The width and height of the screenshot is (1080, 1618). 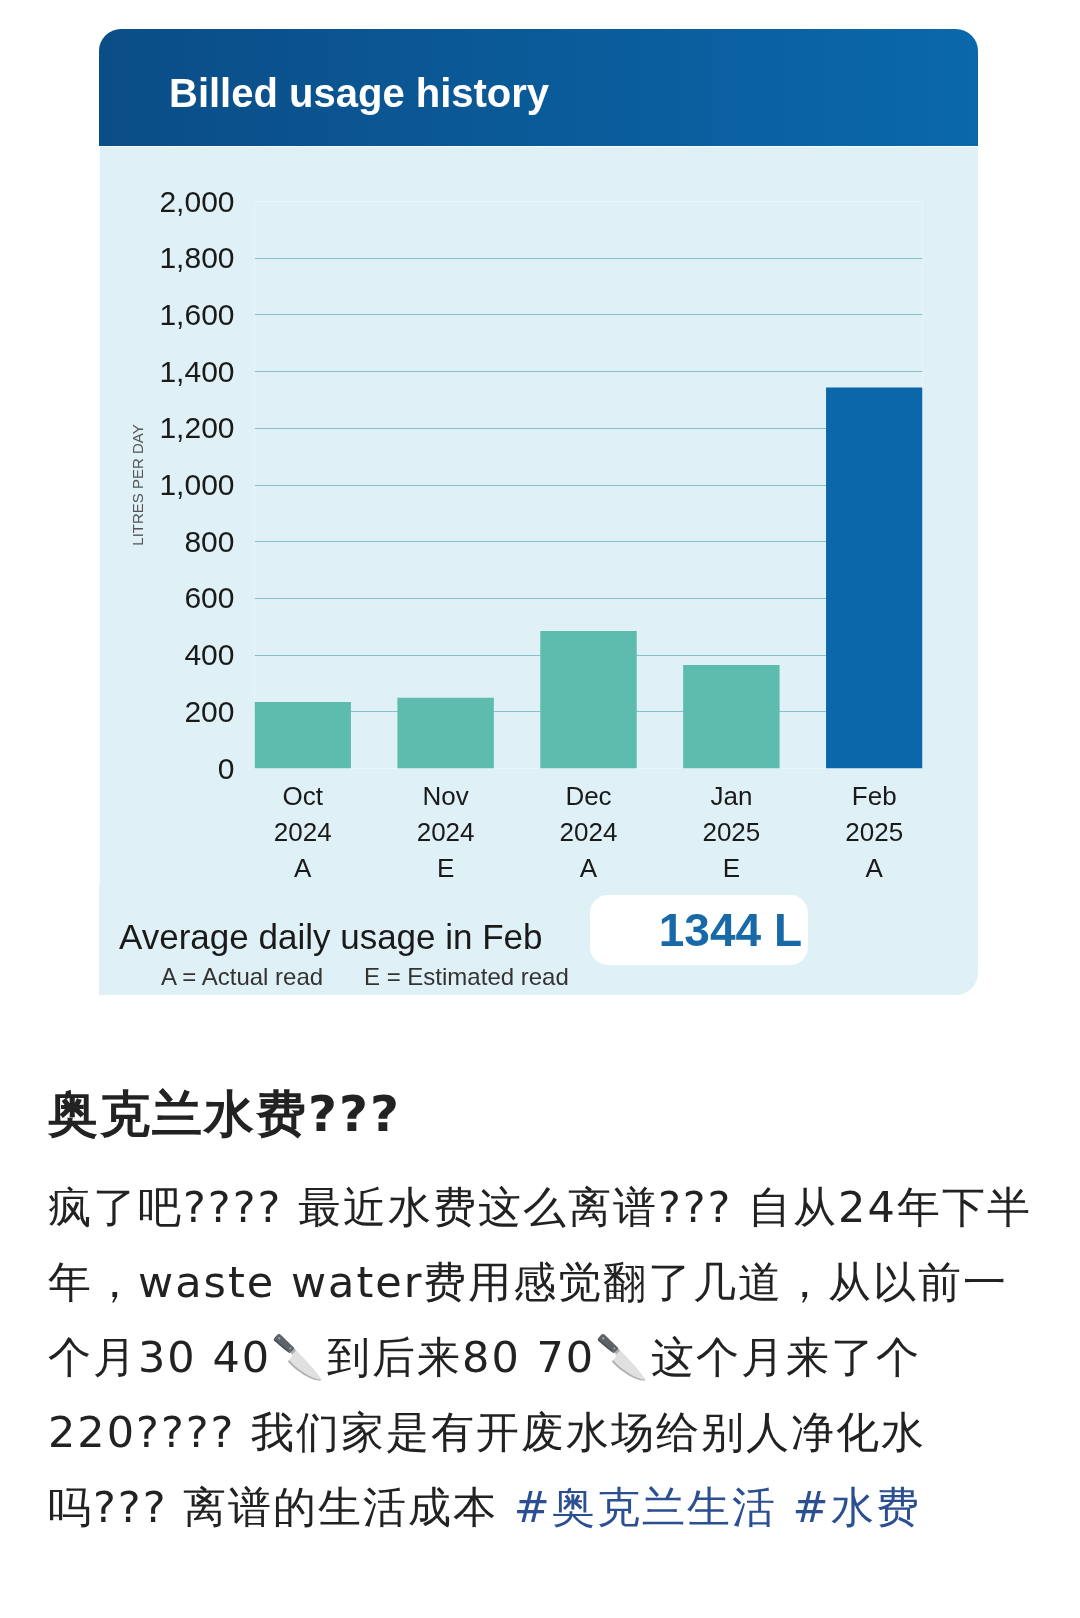 I want to click on x-tick-label: Feb 2025 A, so click(x=874, y=831).